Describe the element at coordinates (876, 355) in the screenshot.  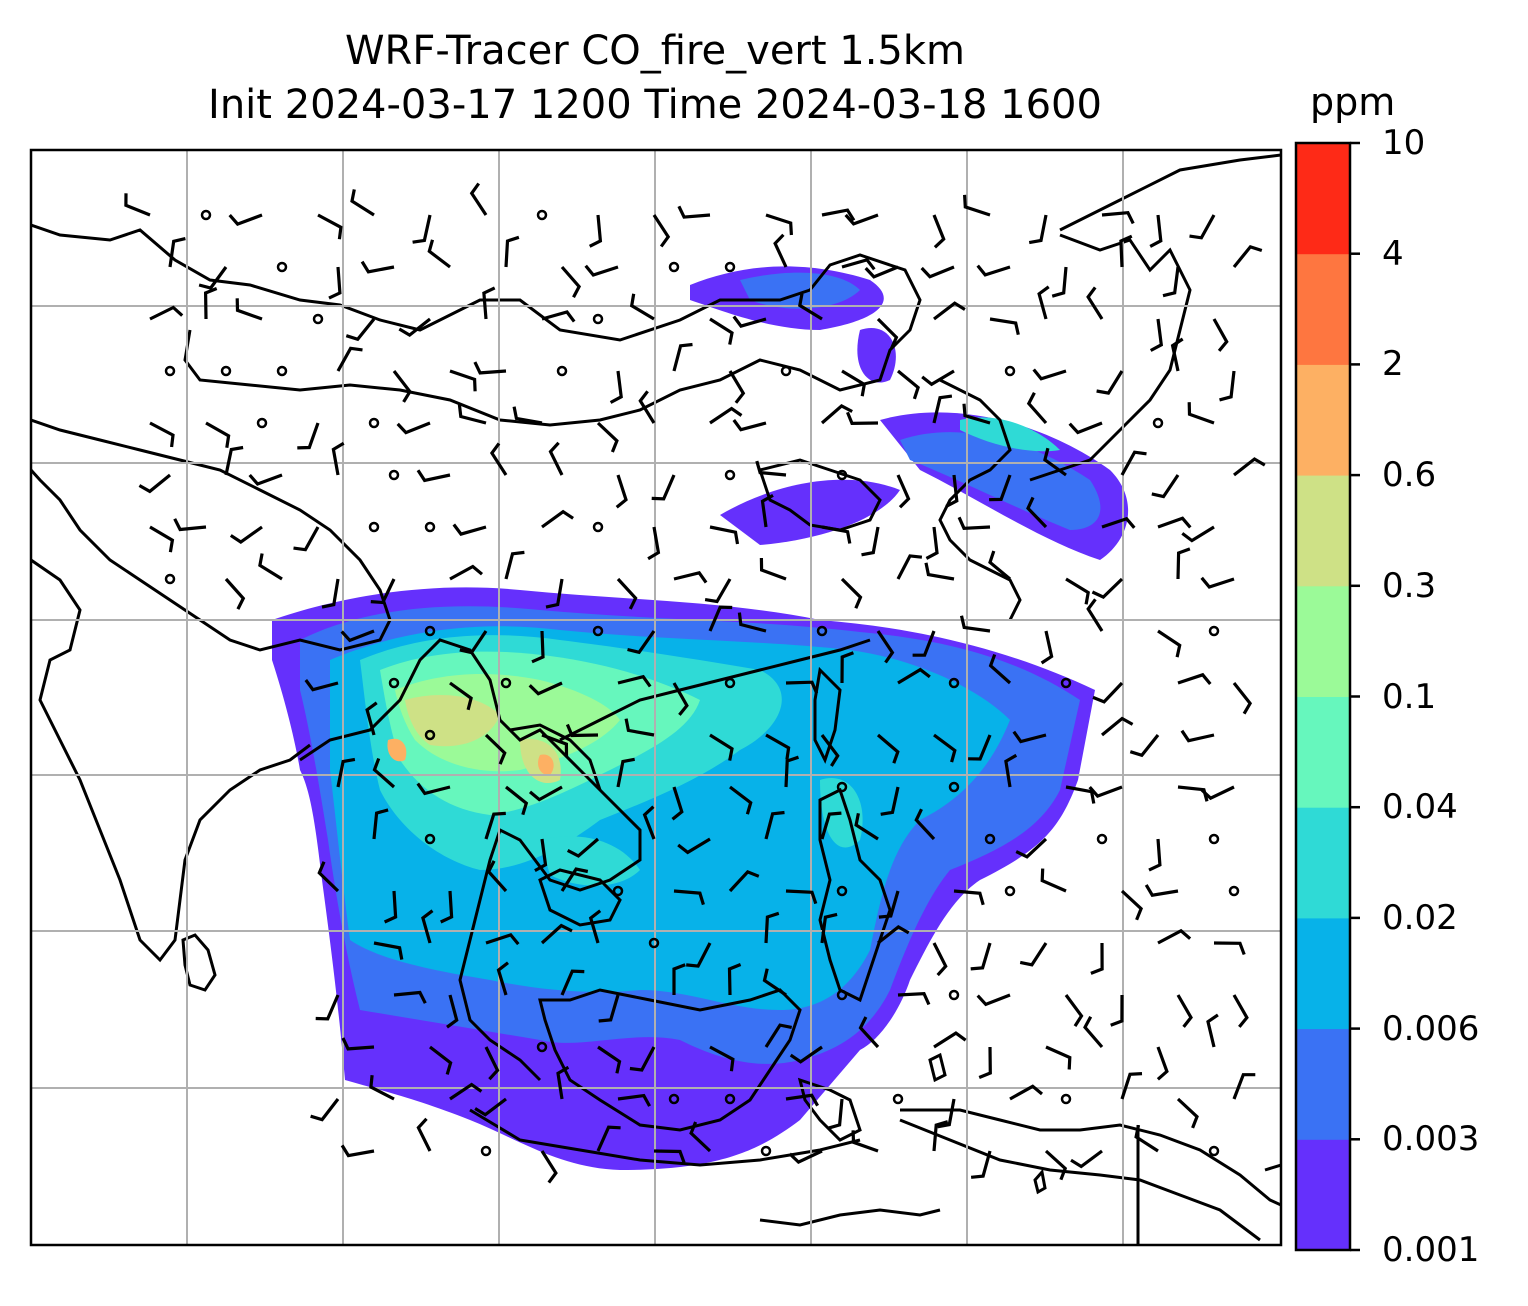
I see `field-band-0.001-patch` at that location.